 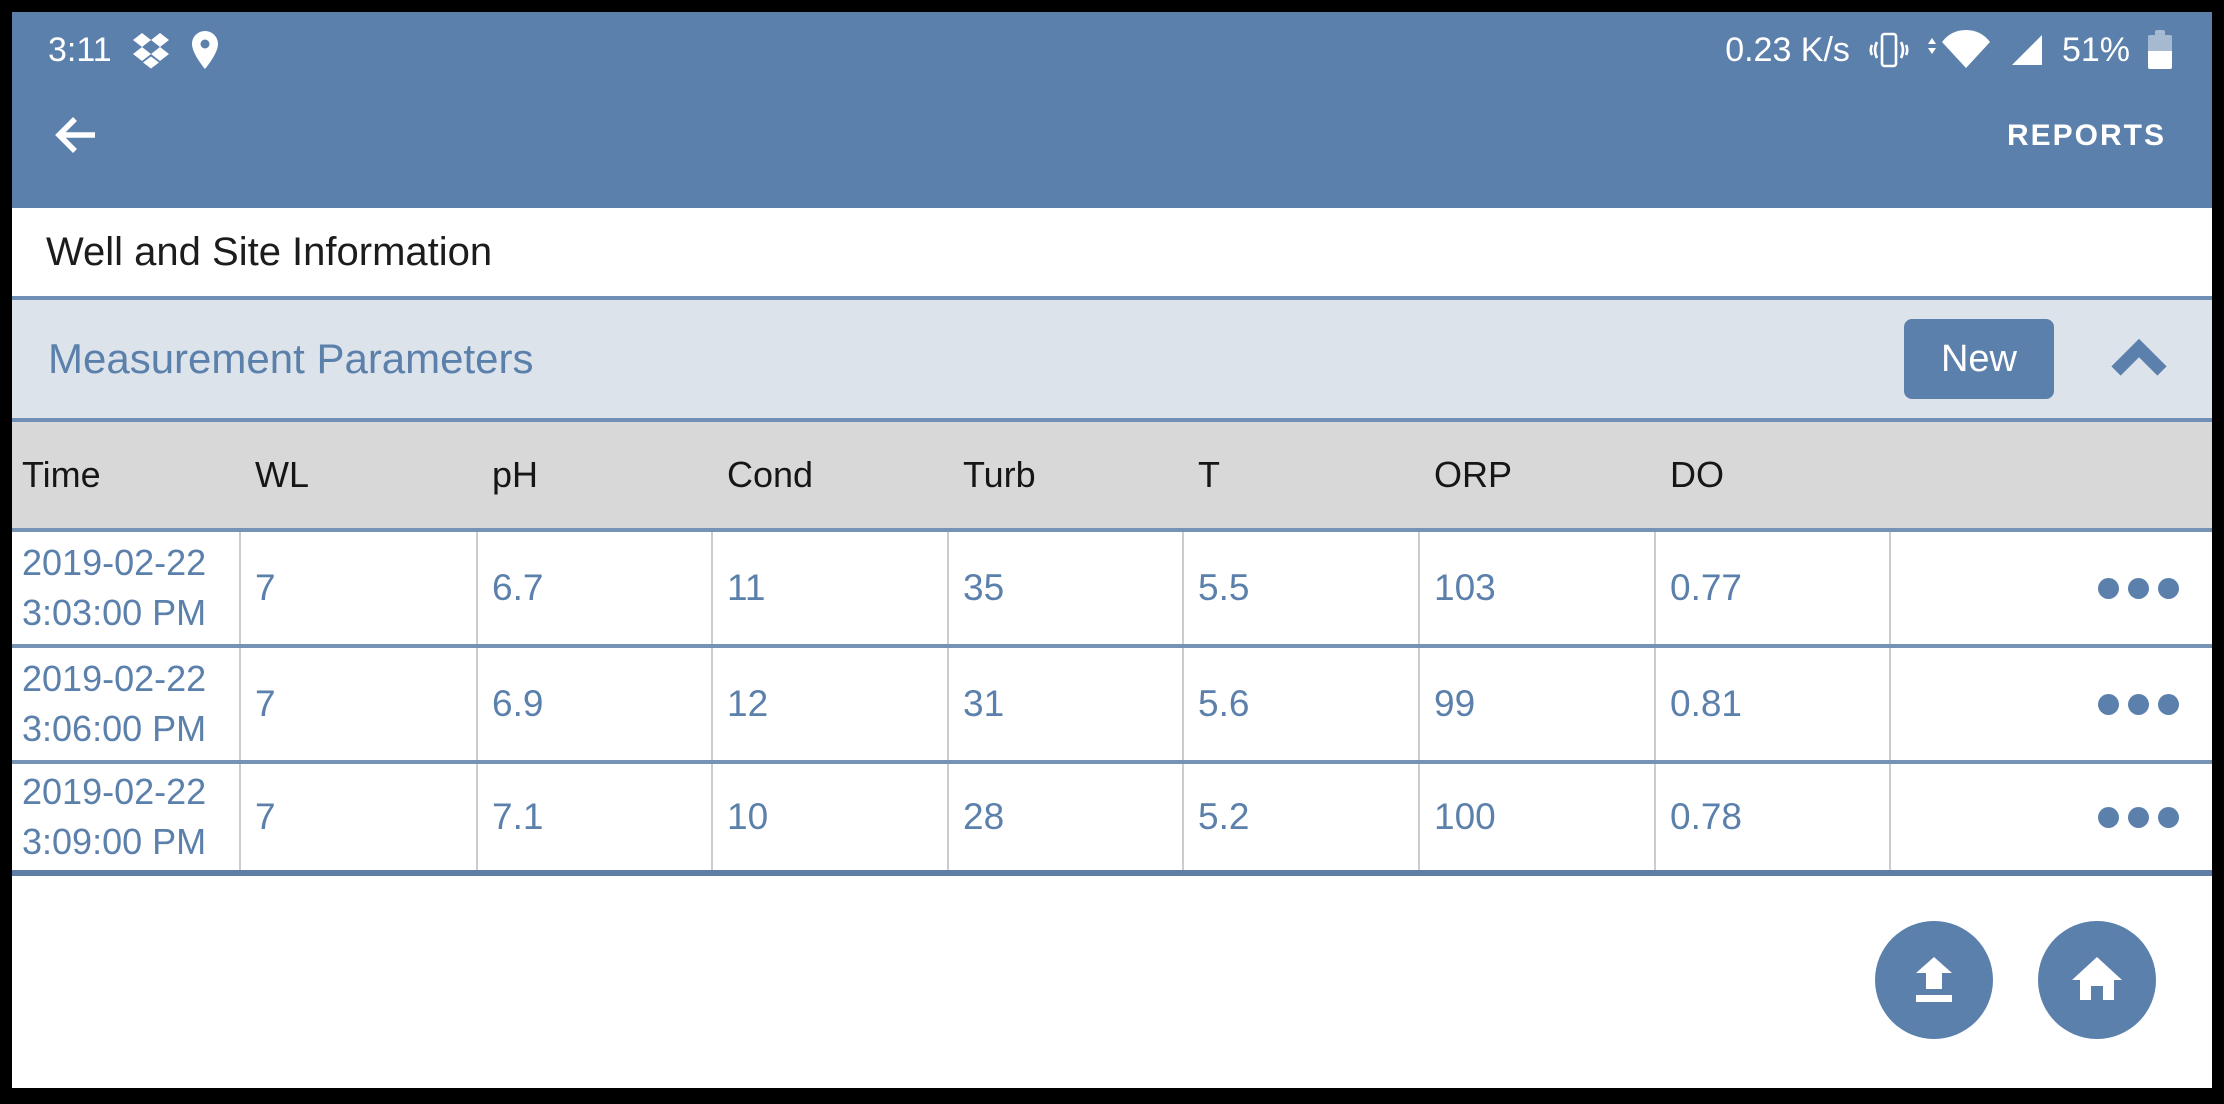 I want to click on cell-do: 0.78, so click(x=1773, y=817).